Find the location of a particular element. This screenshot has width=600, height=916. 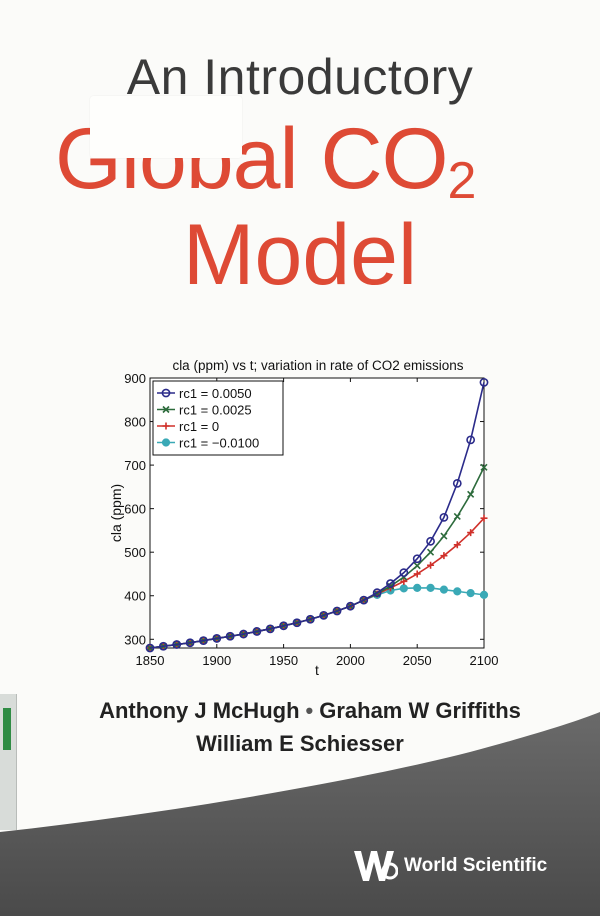

x-axis-label: t is located at coordinates (317, 670).